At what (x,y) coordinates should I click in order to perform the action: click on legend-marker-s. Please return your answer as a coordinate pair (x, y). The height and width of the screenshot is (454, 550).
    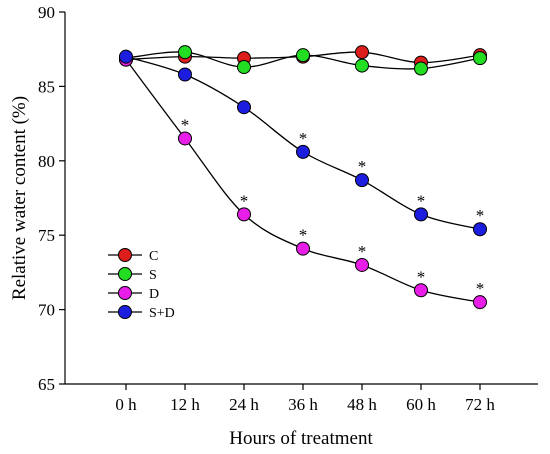
    Looking at the image, I should click on (125, 274).